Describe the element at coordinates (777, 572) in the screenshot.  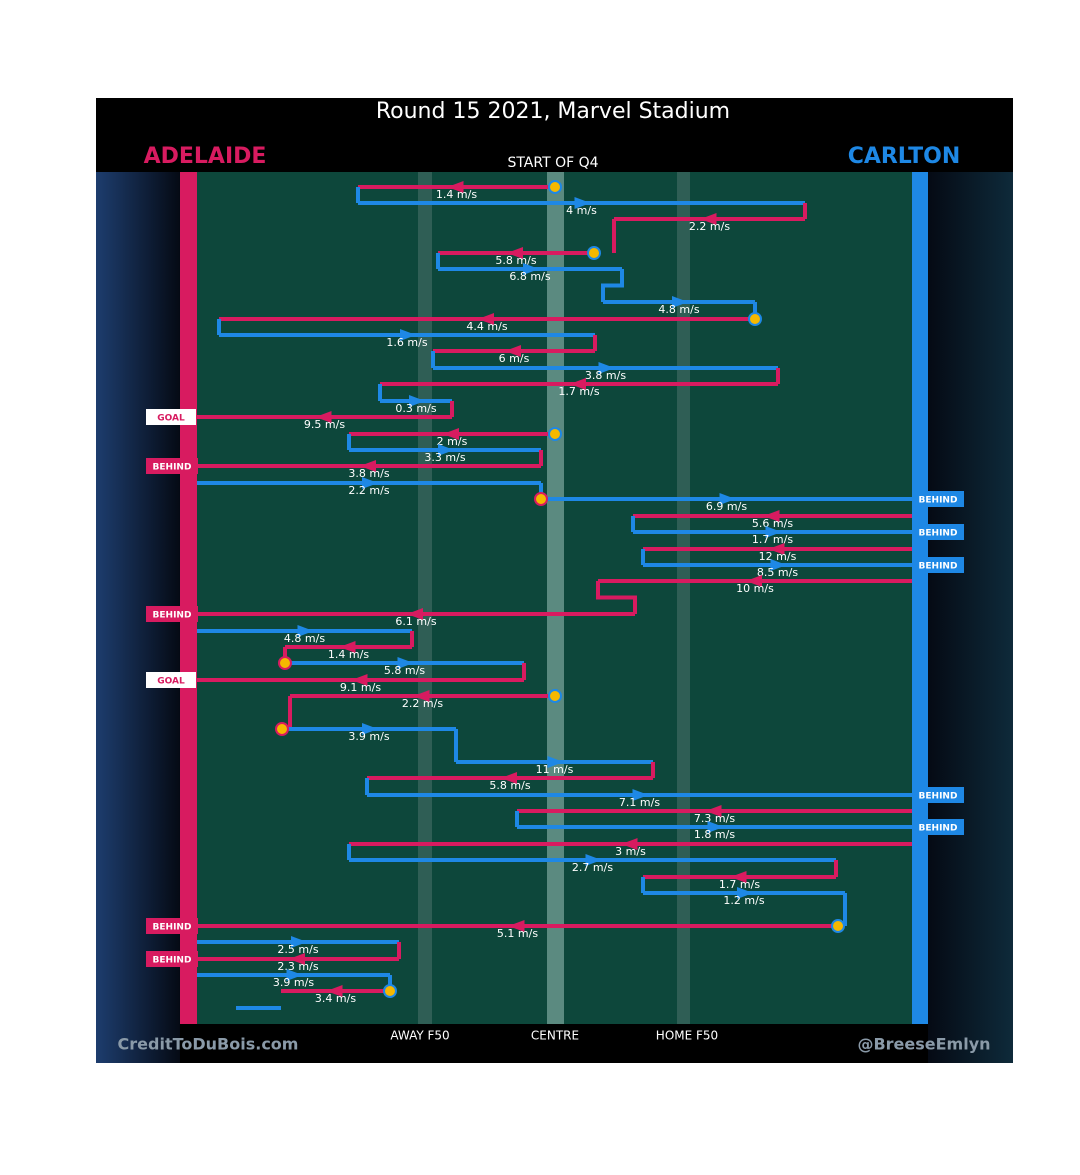
I see `speed-label: 8.5 m/s` at that location.